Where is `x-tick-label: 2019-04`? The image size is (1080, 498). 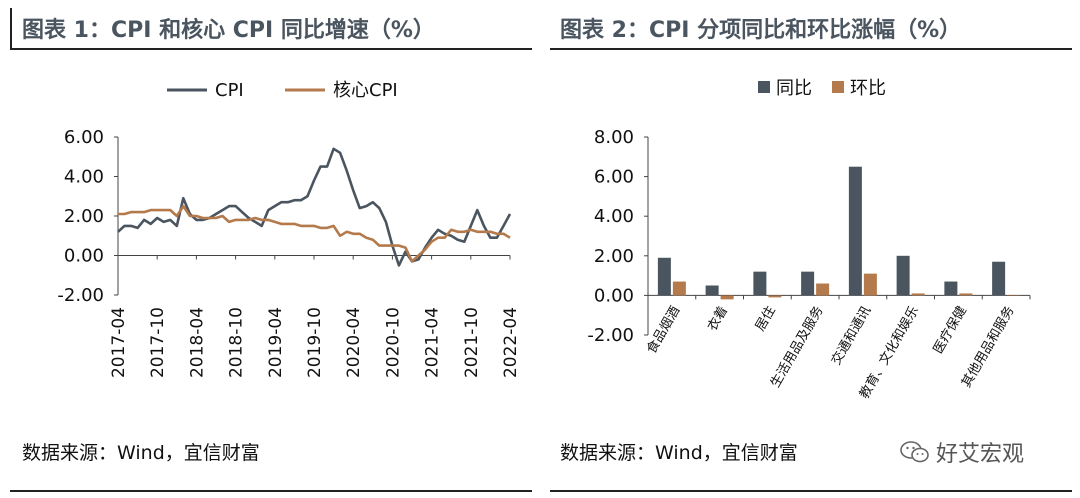 x-tick-label: 2019-04 is located at coordinates (276, 342).